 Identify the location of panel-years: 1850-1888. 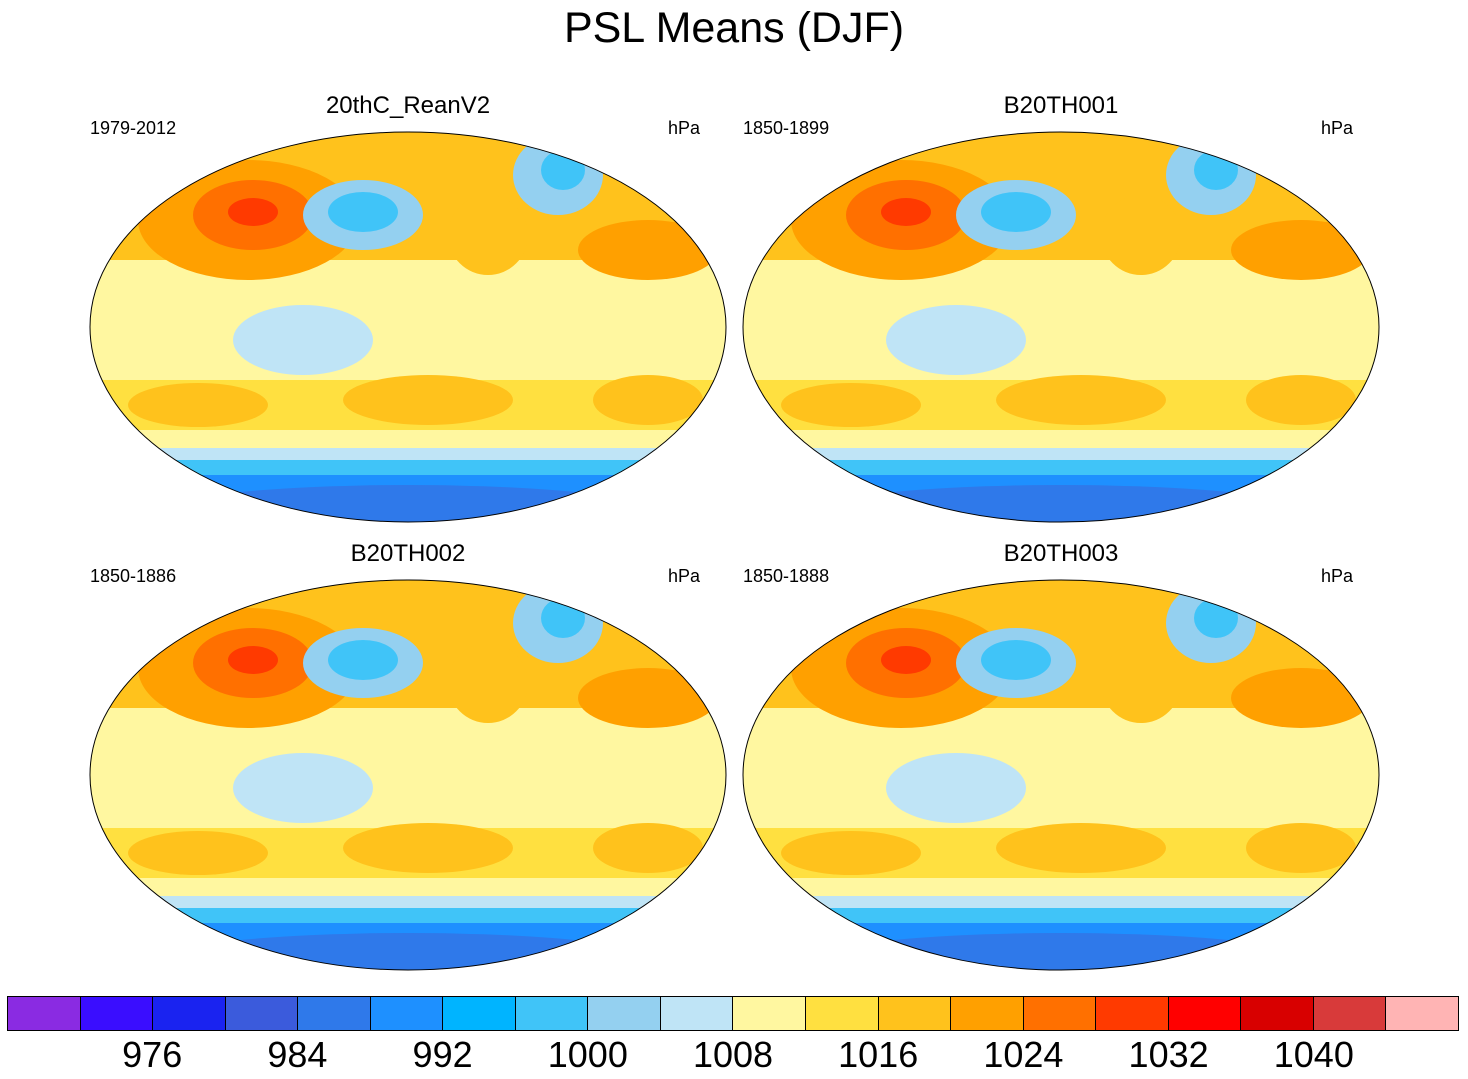
(786, 576).